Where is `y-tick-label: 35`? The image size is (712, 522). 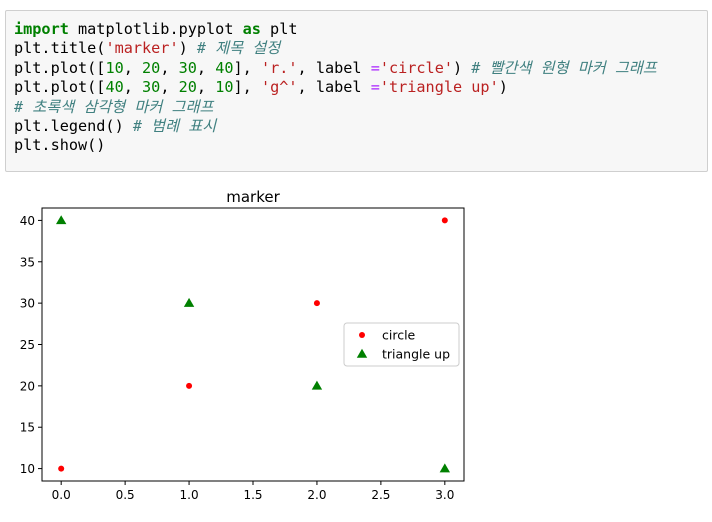
y-tick-label: 35 is located at coordinates (27, 262).